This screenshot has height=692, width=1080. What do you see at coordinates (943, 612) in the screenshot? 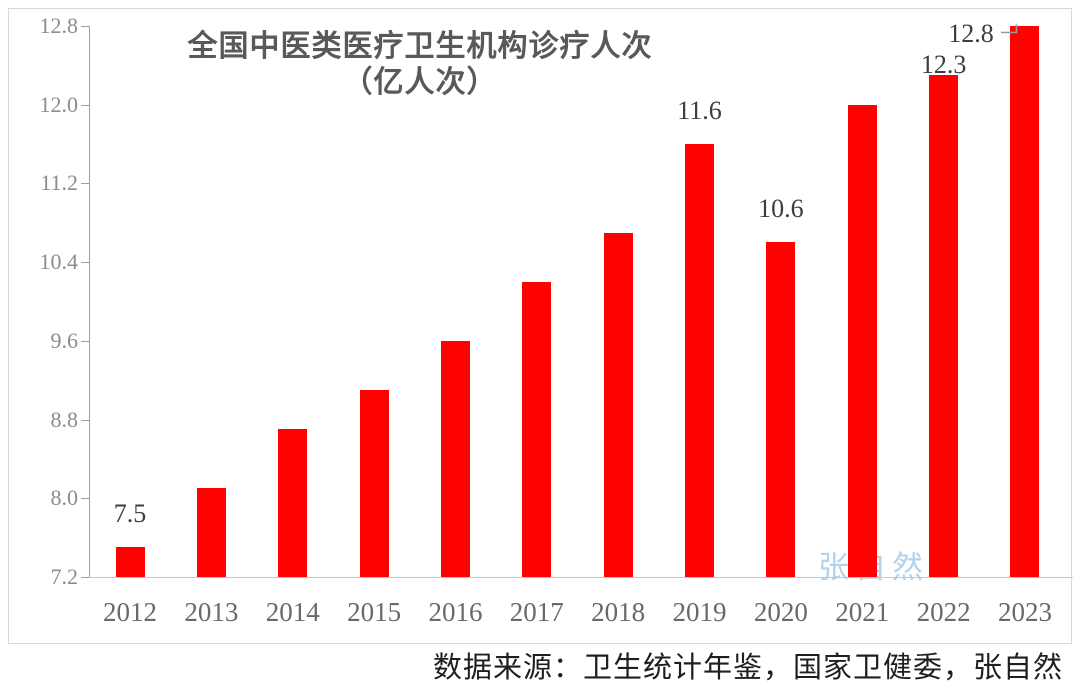
I see `x-label-2022: 2022` at bounding box center [943, 612].